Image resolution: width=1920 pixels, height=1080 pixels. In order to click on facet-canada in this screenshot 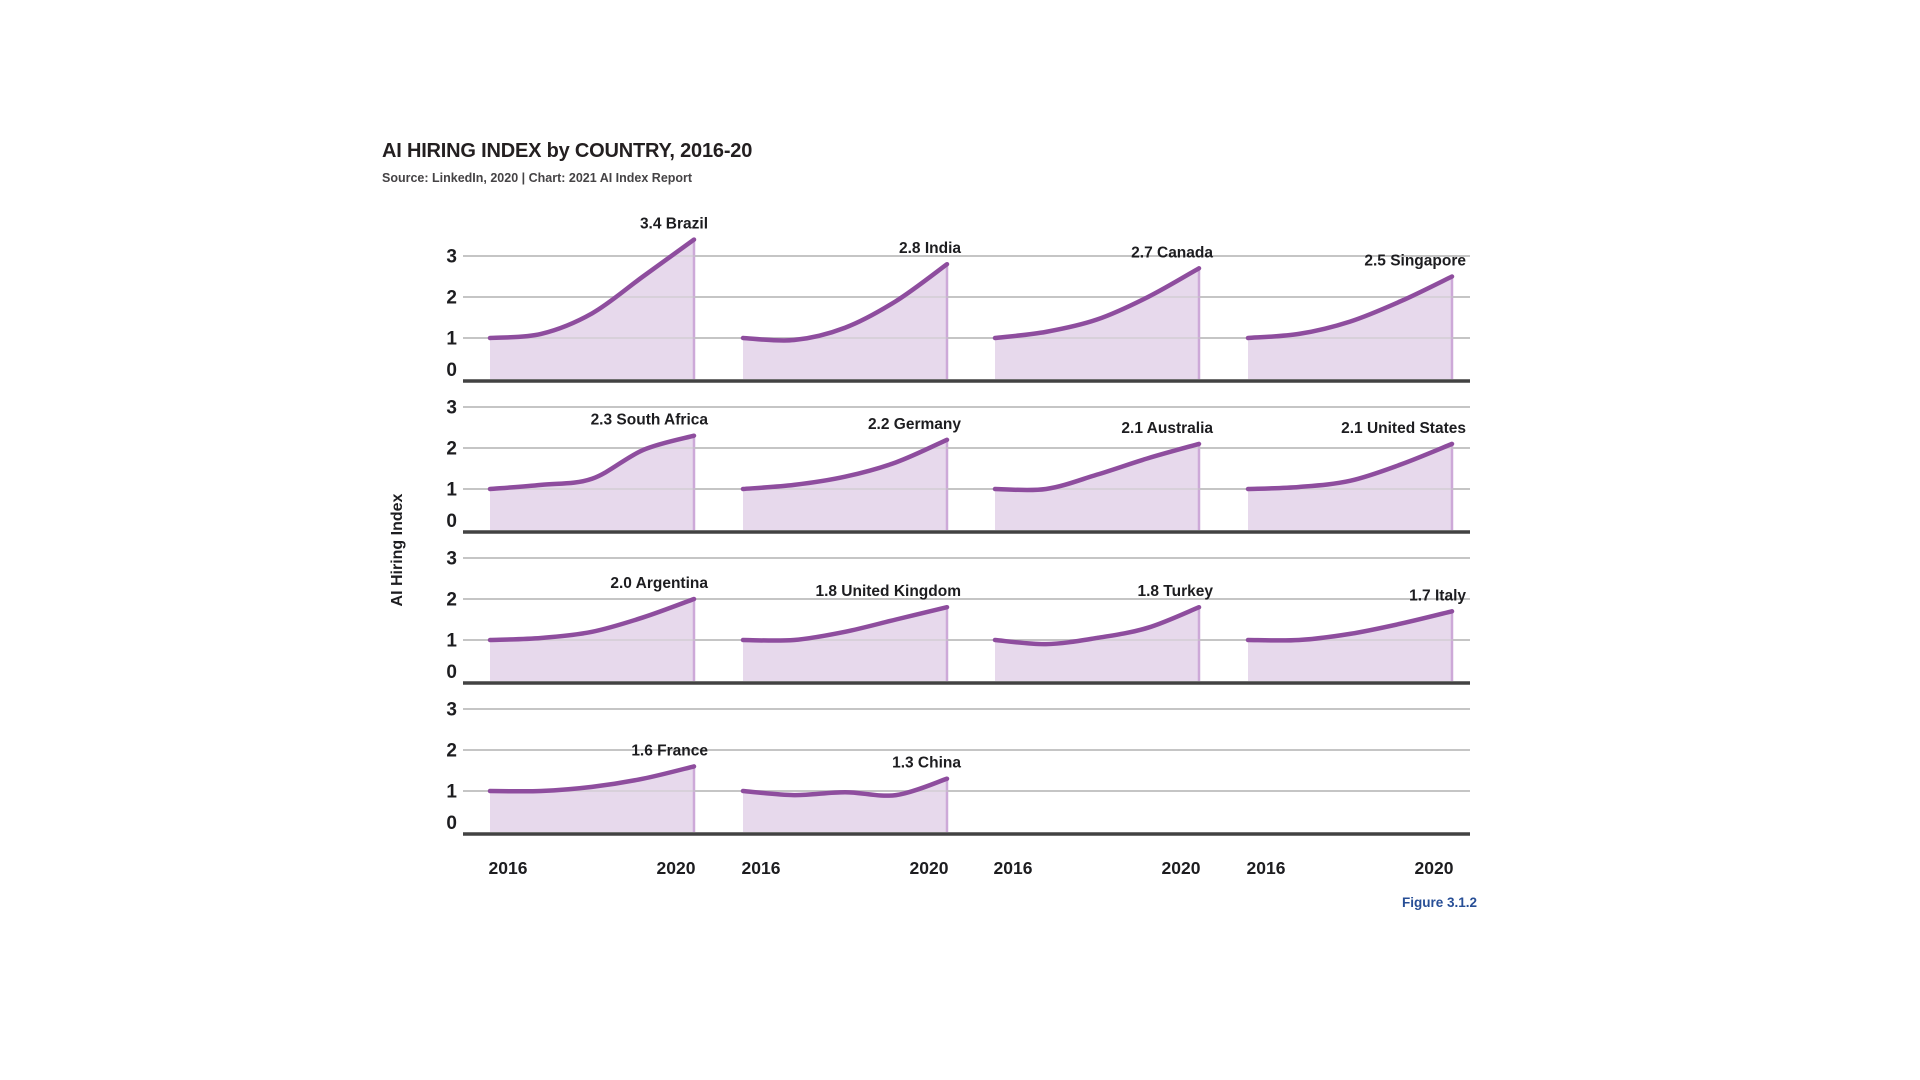, I will do `click(1098, 323)`.